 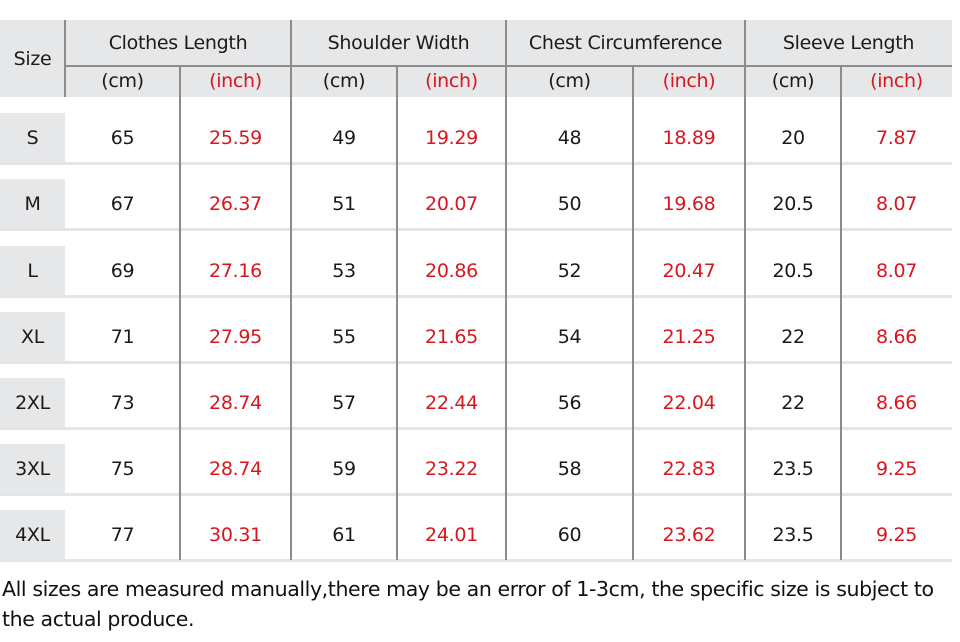 I want to click on cm-value-cell: 53, so click(x=344, y=271).